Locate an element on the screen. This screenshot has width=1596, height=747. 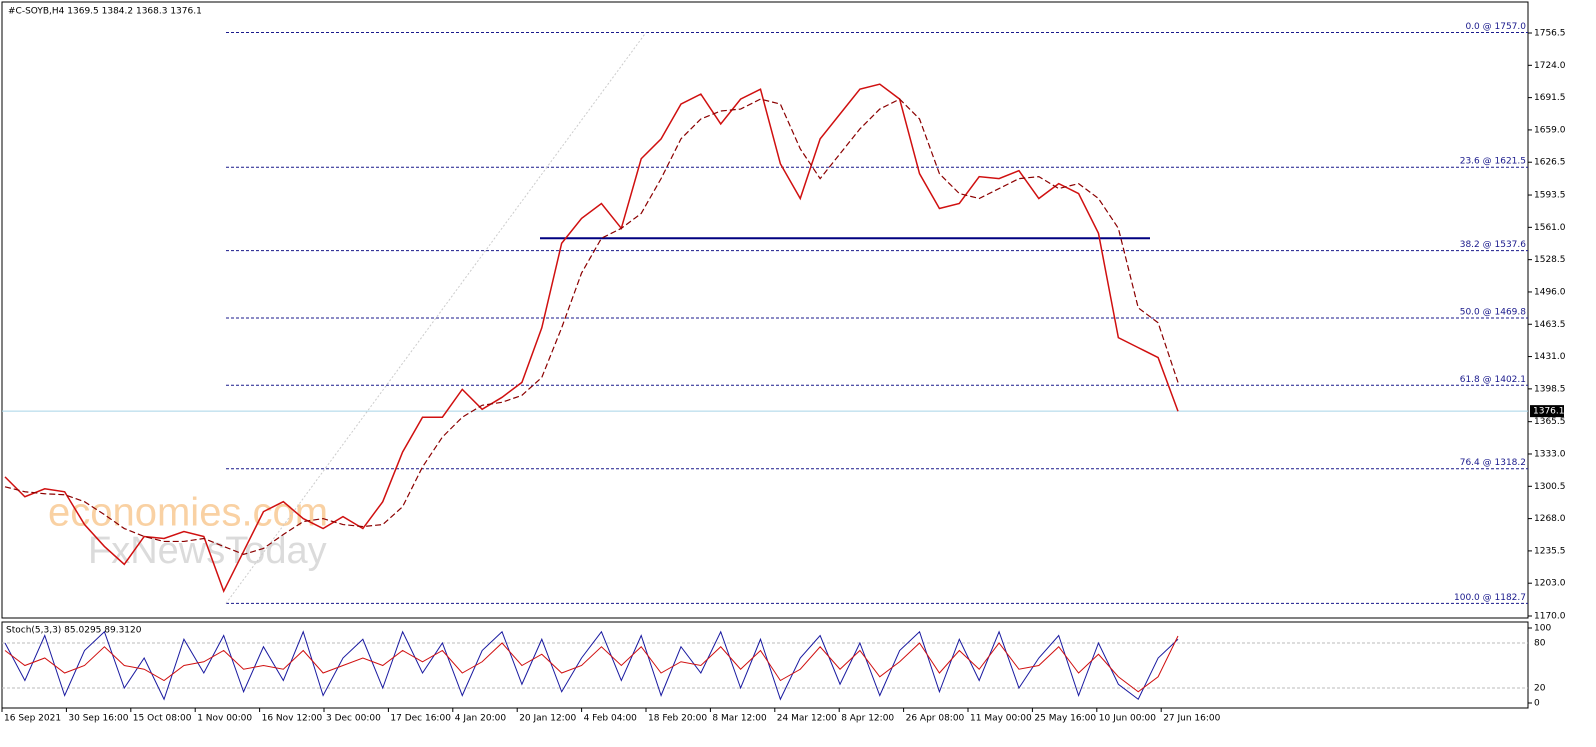
y-tick-label: 1593.5 is located at coordinates (1550, 196).